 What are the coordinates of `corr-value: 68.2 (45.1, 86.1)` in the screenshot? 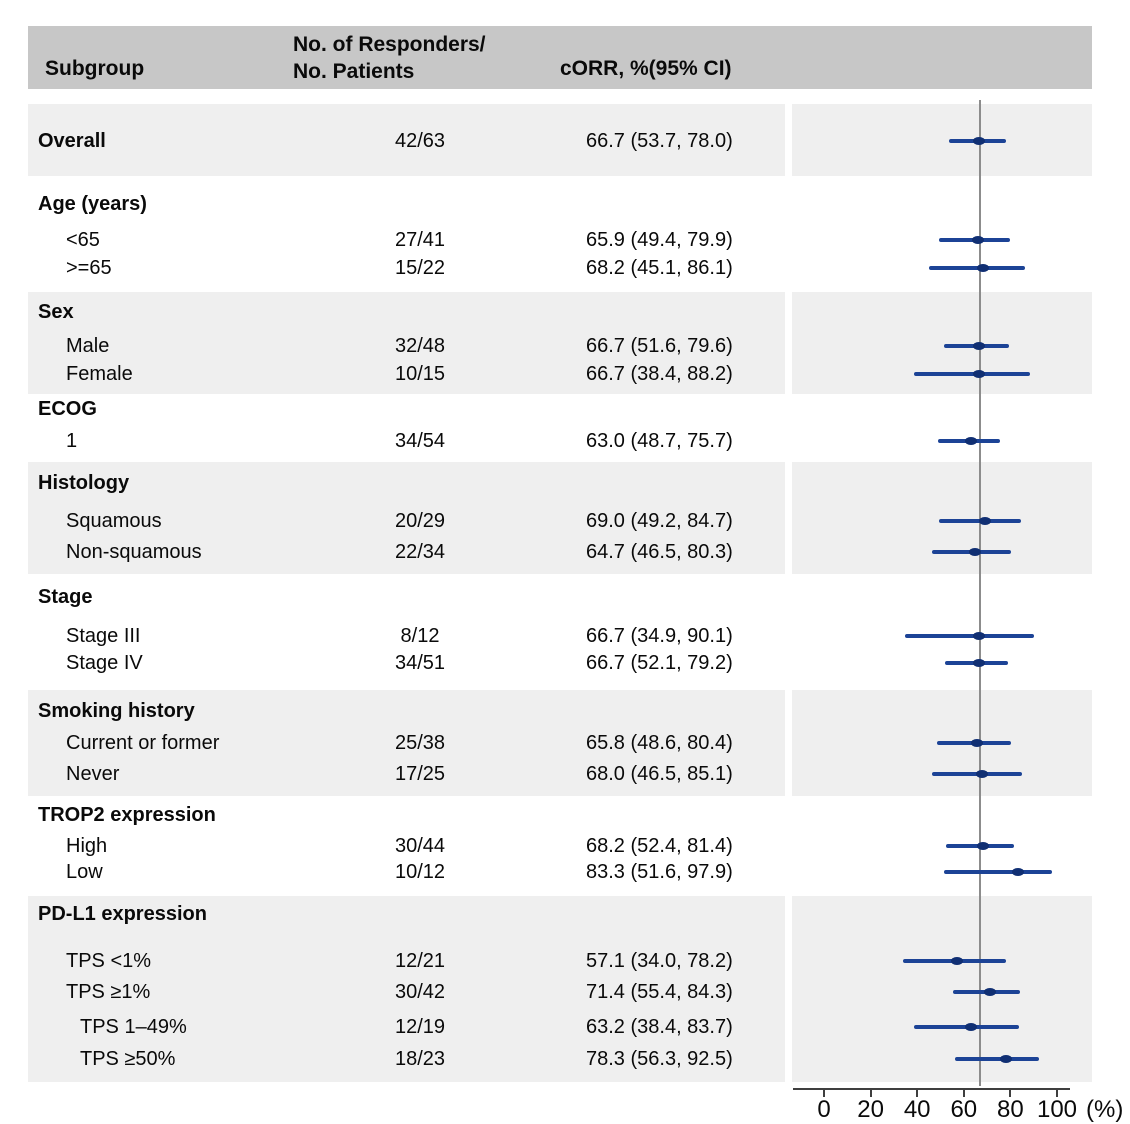 It's located at (659, 268).